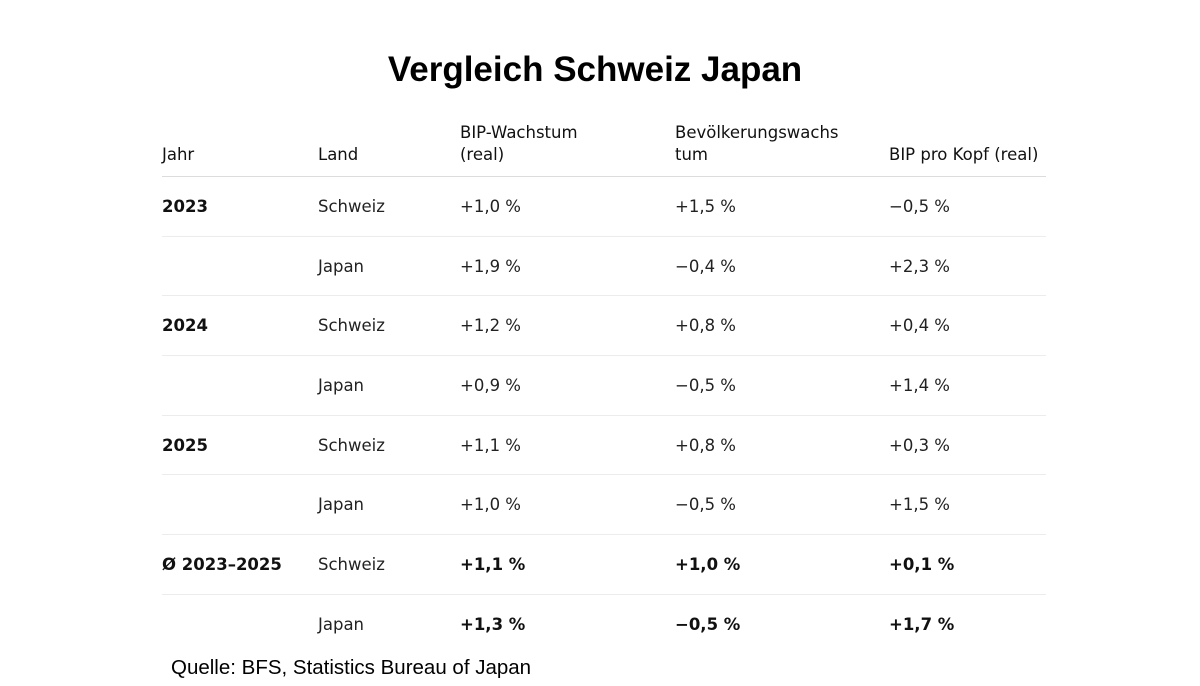 The height and width of the screenshot is (686, 1200). What do you see at coordinates (919, 505) in the screenshot?
I see `cell-bip-pro-kopf: +1,5 %` at bounding box center [919, 505].